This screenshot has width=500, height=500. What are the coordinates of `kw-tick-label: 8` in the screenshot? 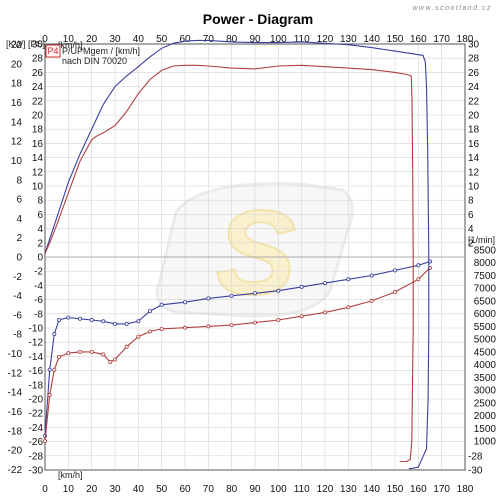 It's located at (19, 180).